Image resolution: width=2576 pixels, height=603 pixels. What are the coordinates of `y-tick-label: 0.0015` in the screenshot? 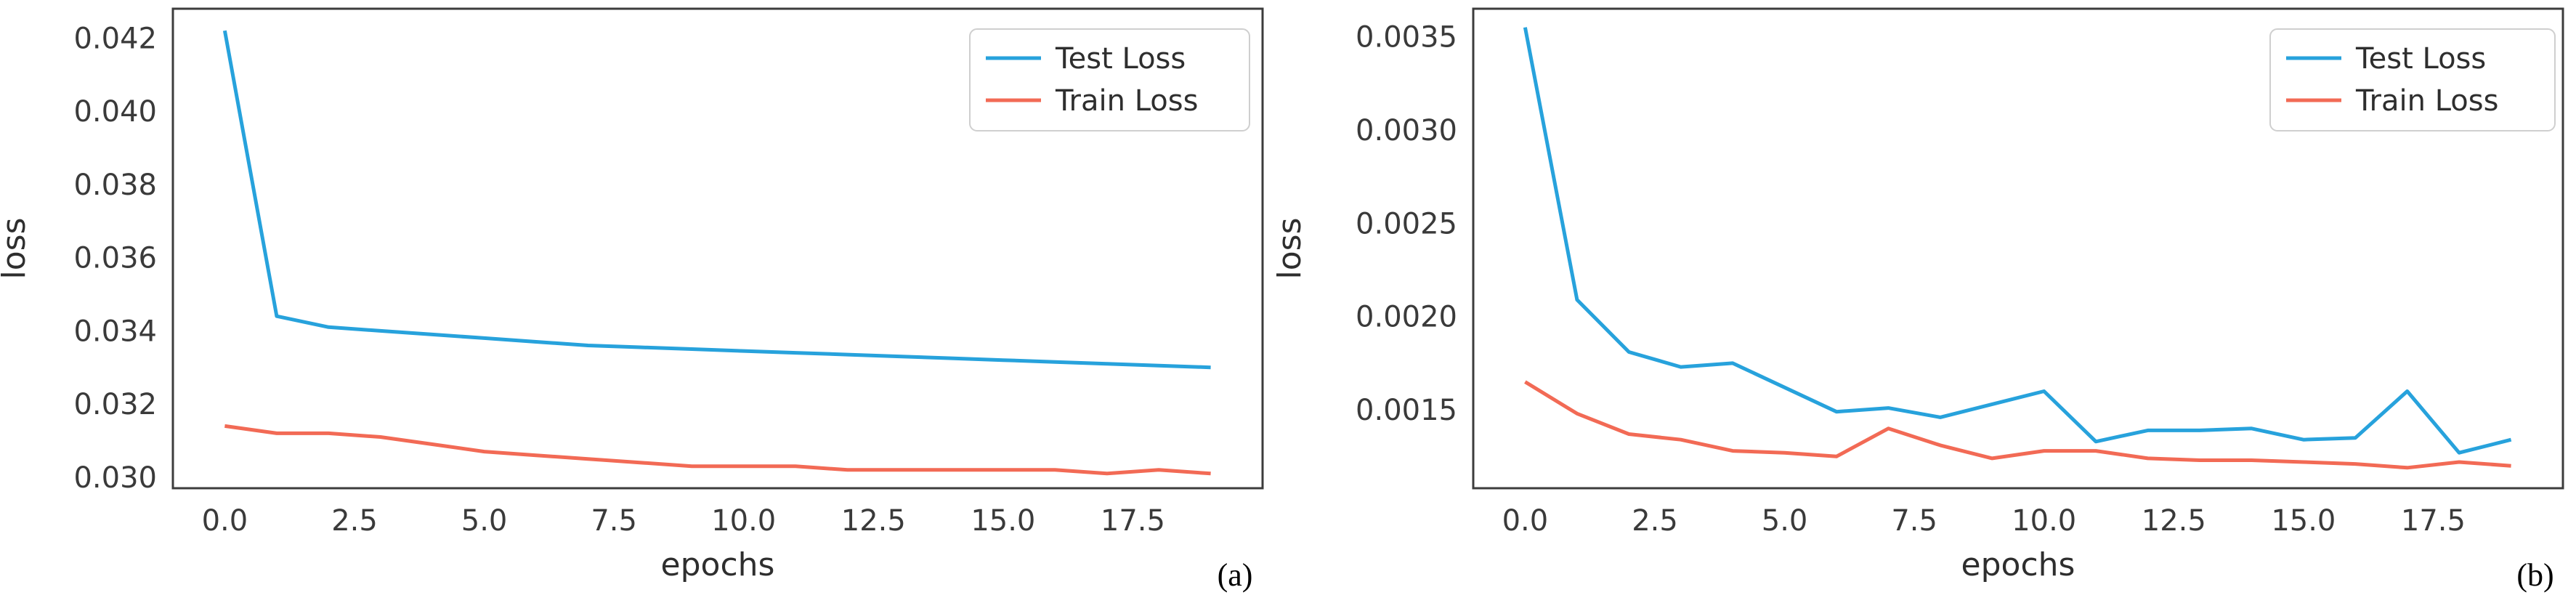 It's located at (1406, 410).